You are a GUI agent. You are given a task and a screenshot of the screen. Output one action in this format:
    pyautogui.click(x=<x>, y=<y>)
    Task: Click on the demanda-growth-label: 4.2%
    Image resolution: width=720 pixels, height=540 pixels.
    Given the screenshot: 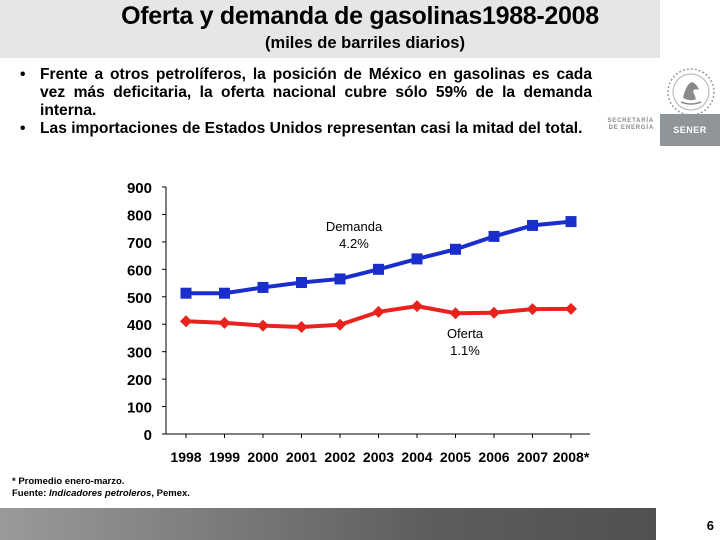 What is the action you would take?
    pyautogui.click(x=354, y=243)
    